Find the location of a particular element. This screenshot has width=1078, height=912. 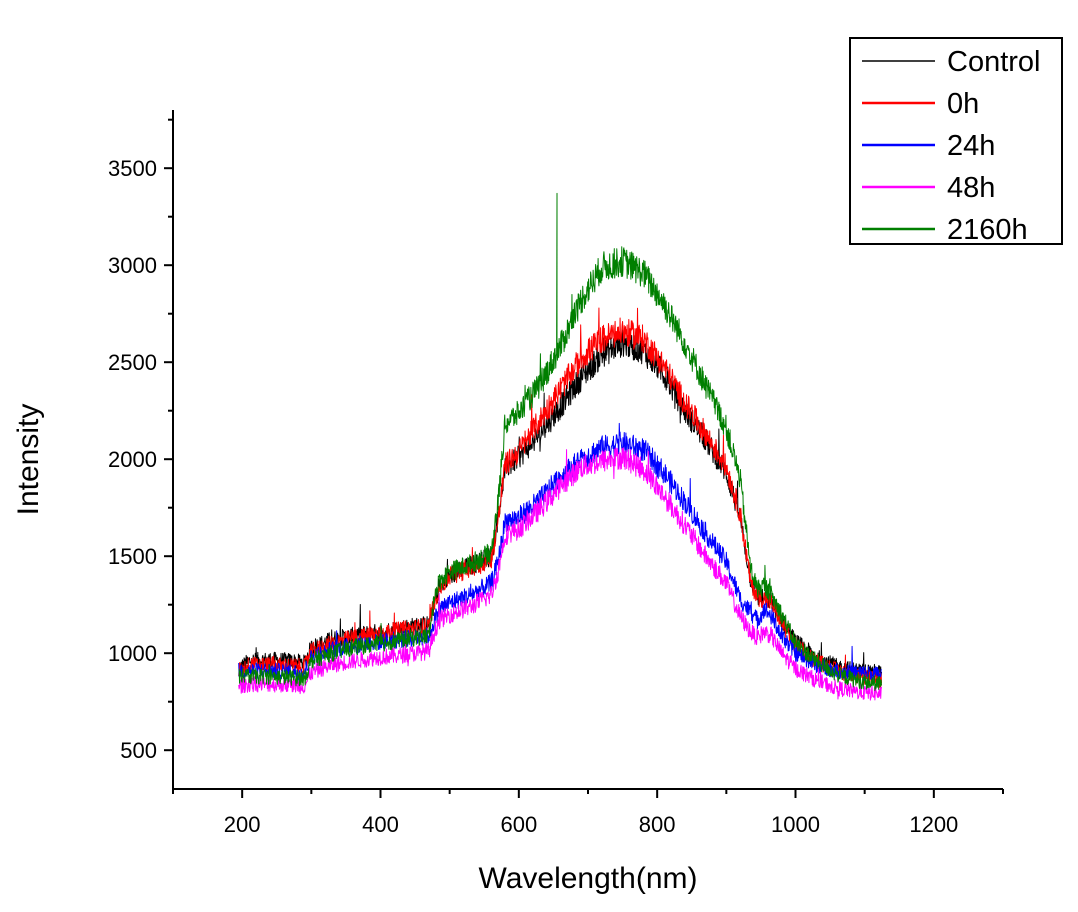

x-axis-label: Wavelength(nm) is located at coordinates (588, 878).